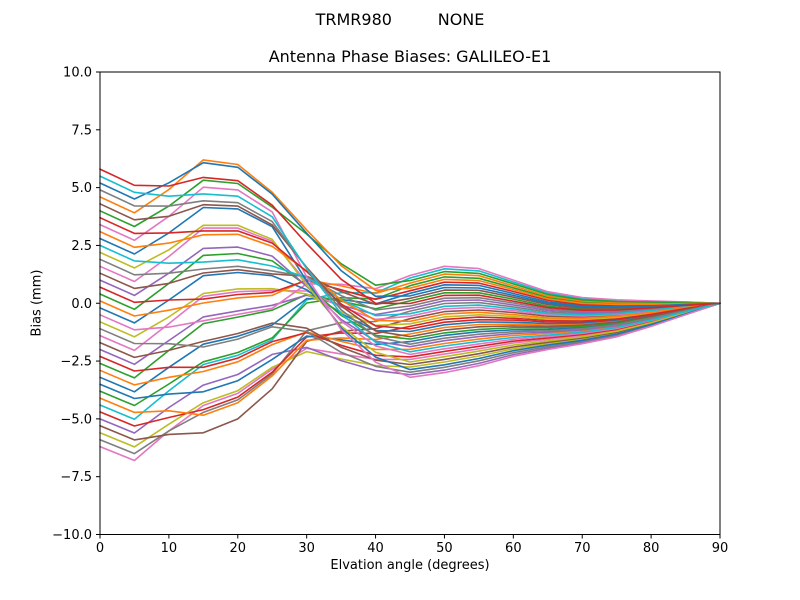 This screenshot has width=800, height=600. Describe the element at coordinates (81, 188) in the screenshot. I see `y-tick-label: 5.0` at that location.